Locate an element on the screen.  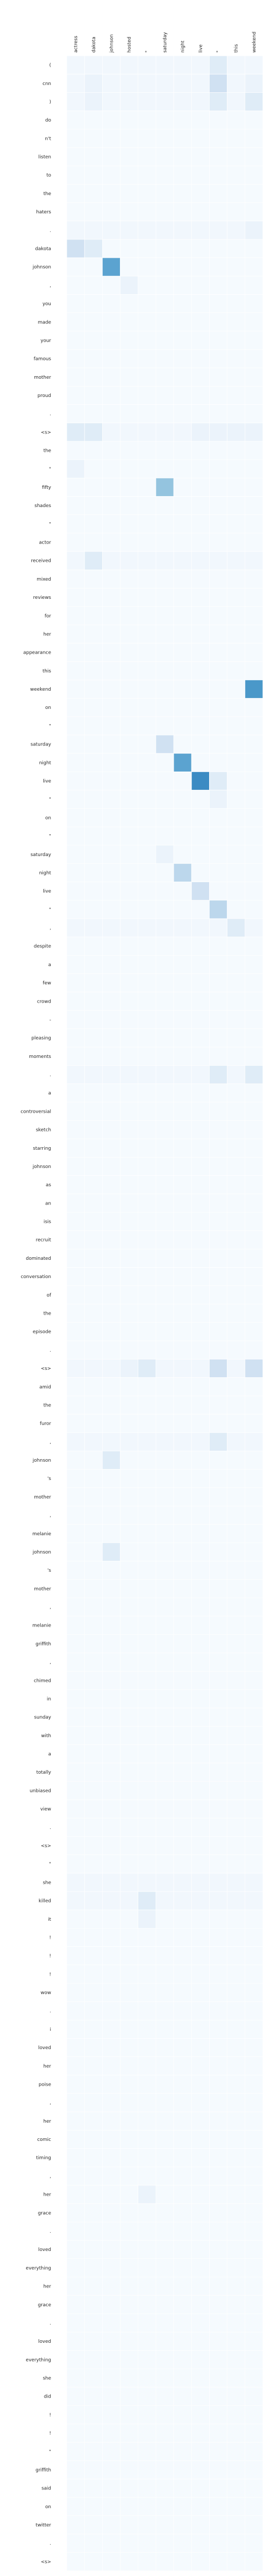
y-tick-label: johnson is located at coordinates (42, 1167).